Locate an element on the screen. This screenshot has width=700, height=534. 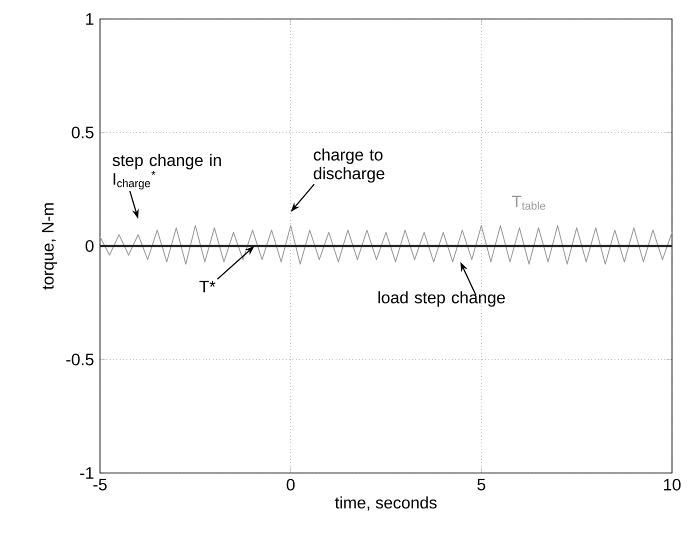
text: T* is located at coordinates (207, 286).